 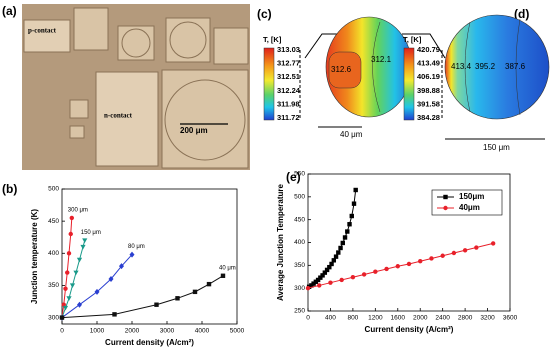 I want to click on y-axis-title: Junction temperature (K), so click(x=34, y=256).